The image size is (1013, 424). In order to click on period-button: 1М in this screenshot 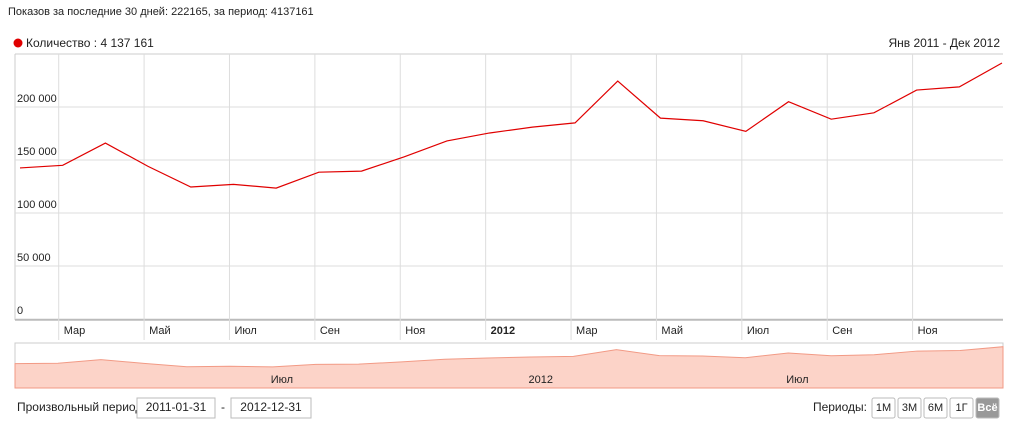, I will do `click(883, 408)`.